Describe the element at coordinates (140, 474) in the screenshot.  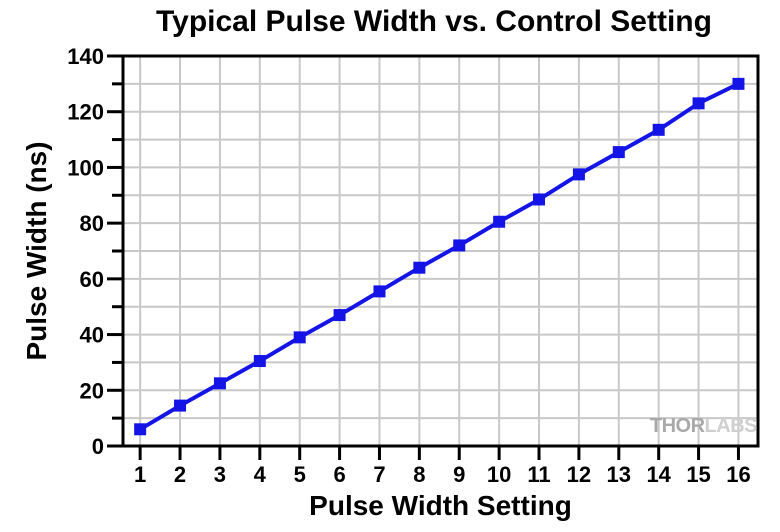
I see `x-tick-label-1: 1` at that location.